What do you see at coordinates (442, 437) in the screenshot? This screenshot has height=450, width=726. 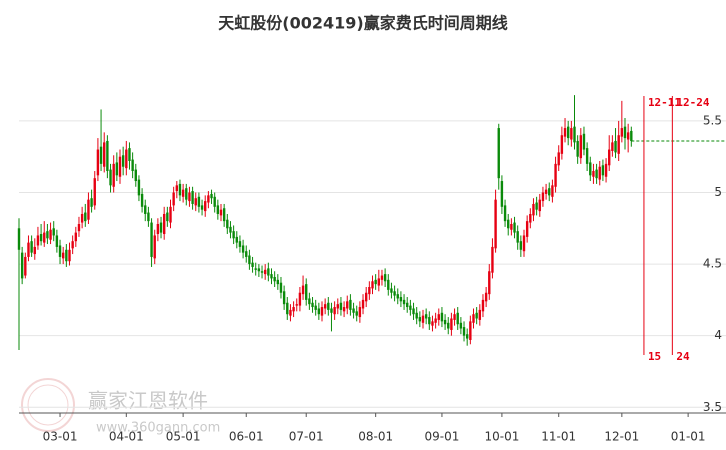 I see `x-tick-label: 09-01` at bounding box center [442, 437].